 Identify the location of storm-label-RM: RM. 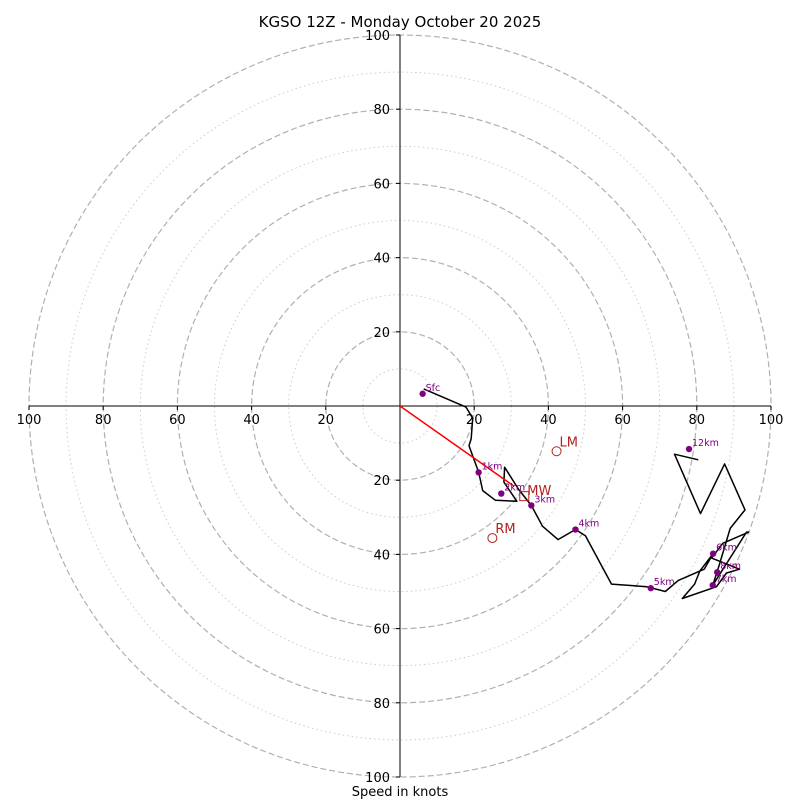
(505, 529).